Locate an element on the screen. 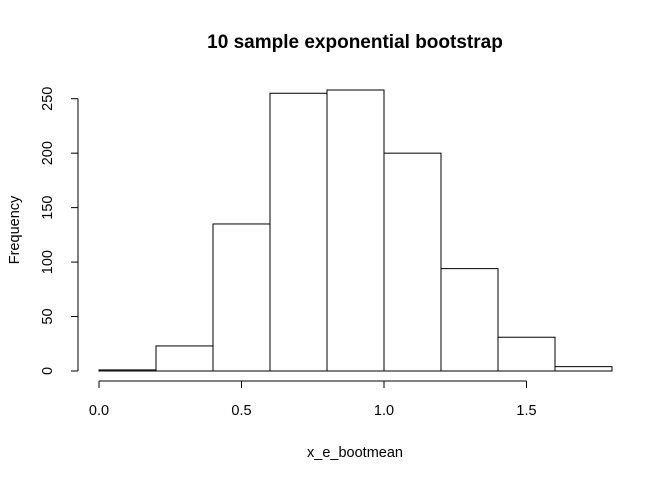  x-tick-label: 1.5 is located at coordinates (526, 411).